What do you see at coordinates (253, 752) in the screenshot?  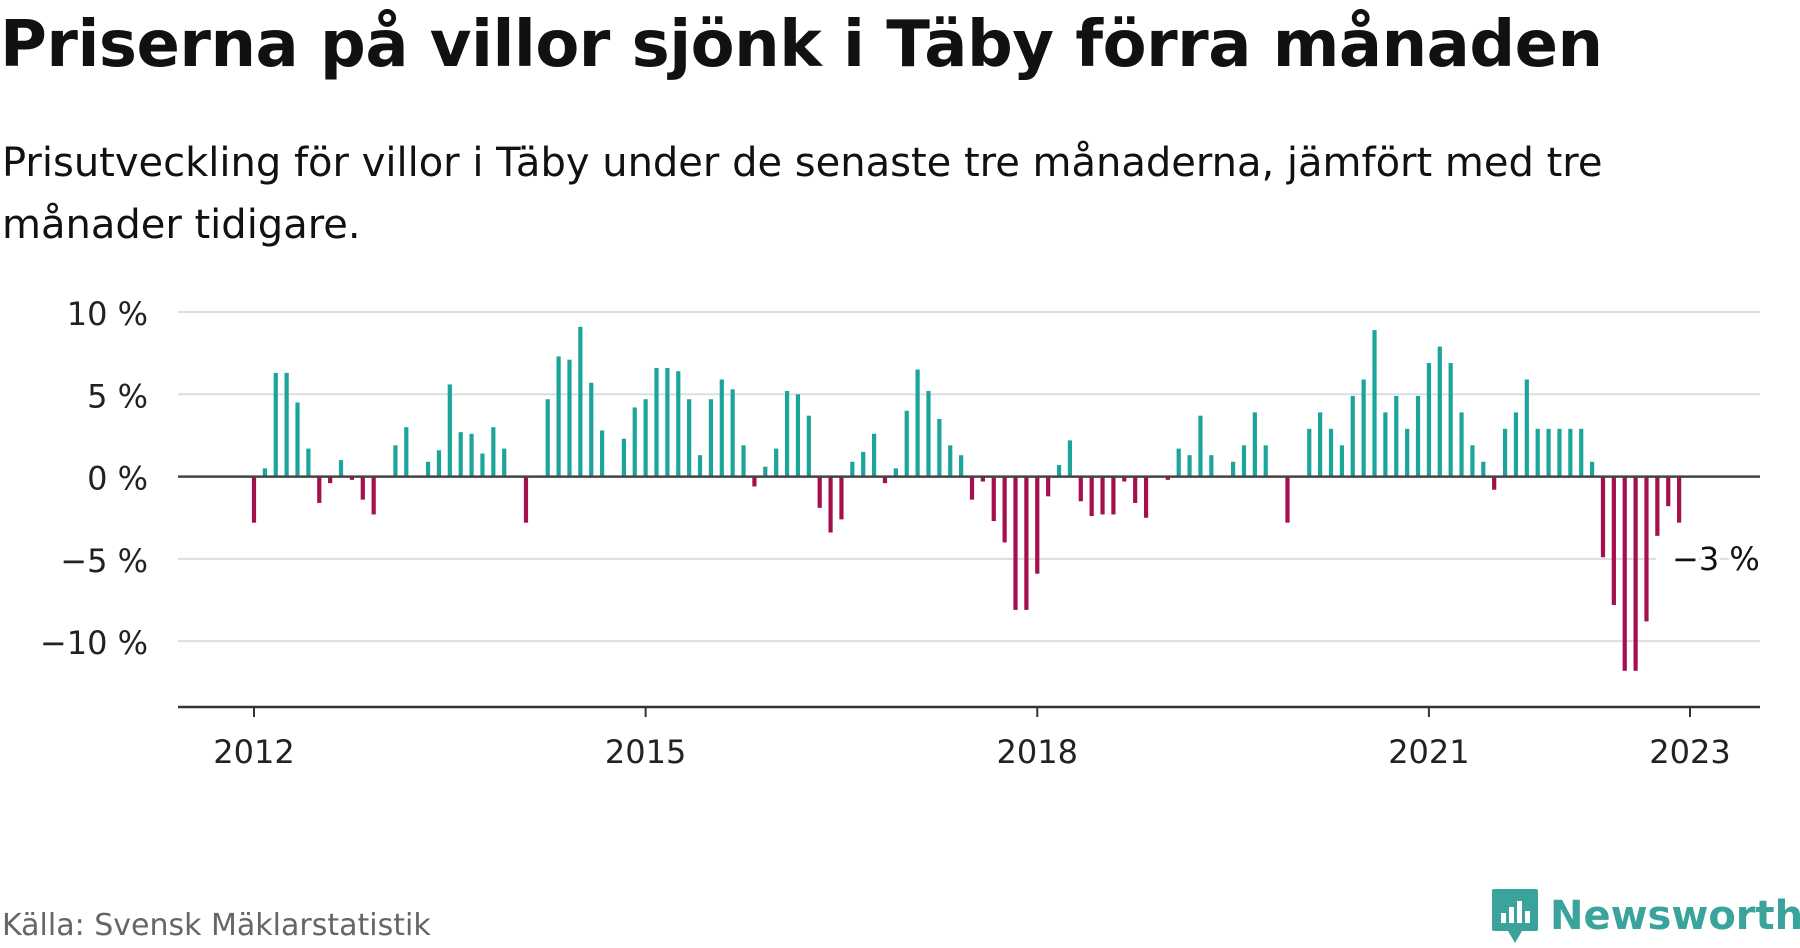 I see `x-tick-label: 2012` at bounding box center [253, 752].